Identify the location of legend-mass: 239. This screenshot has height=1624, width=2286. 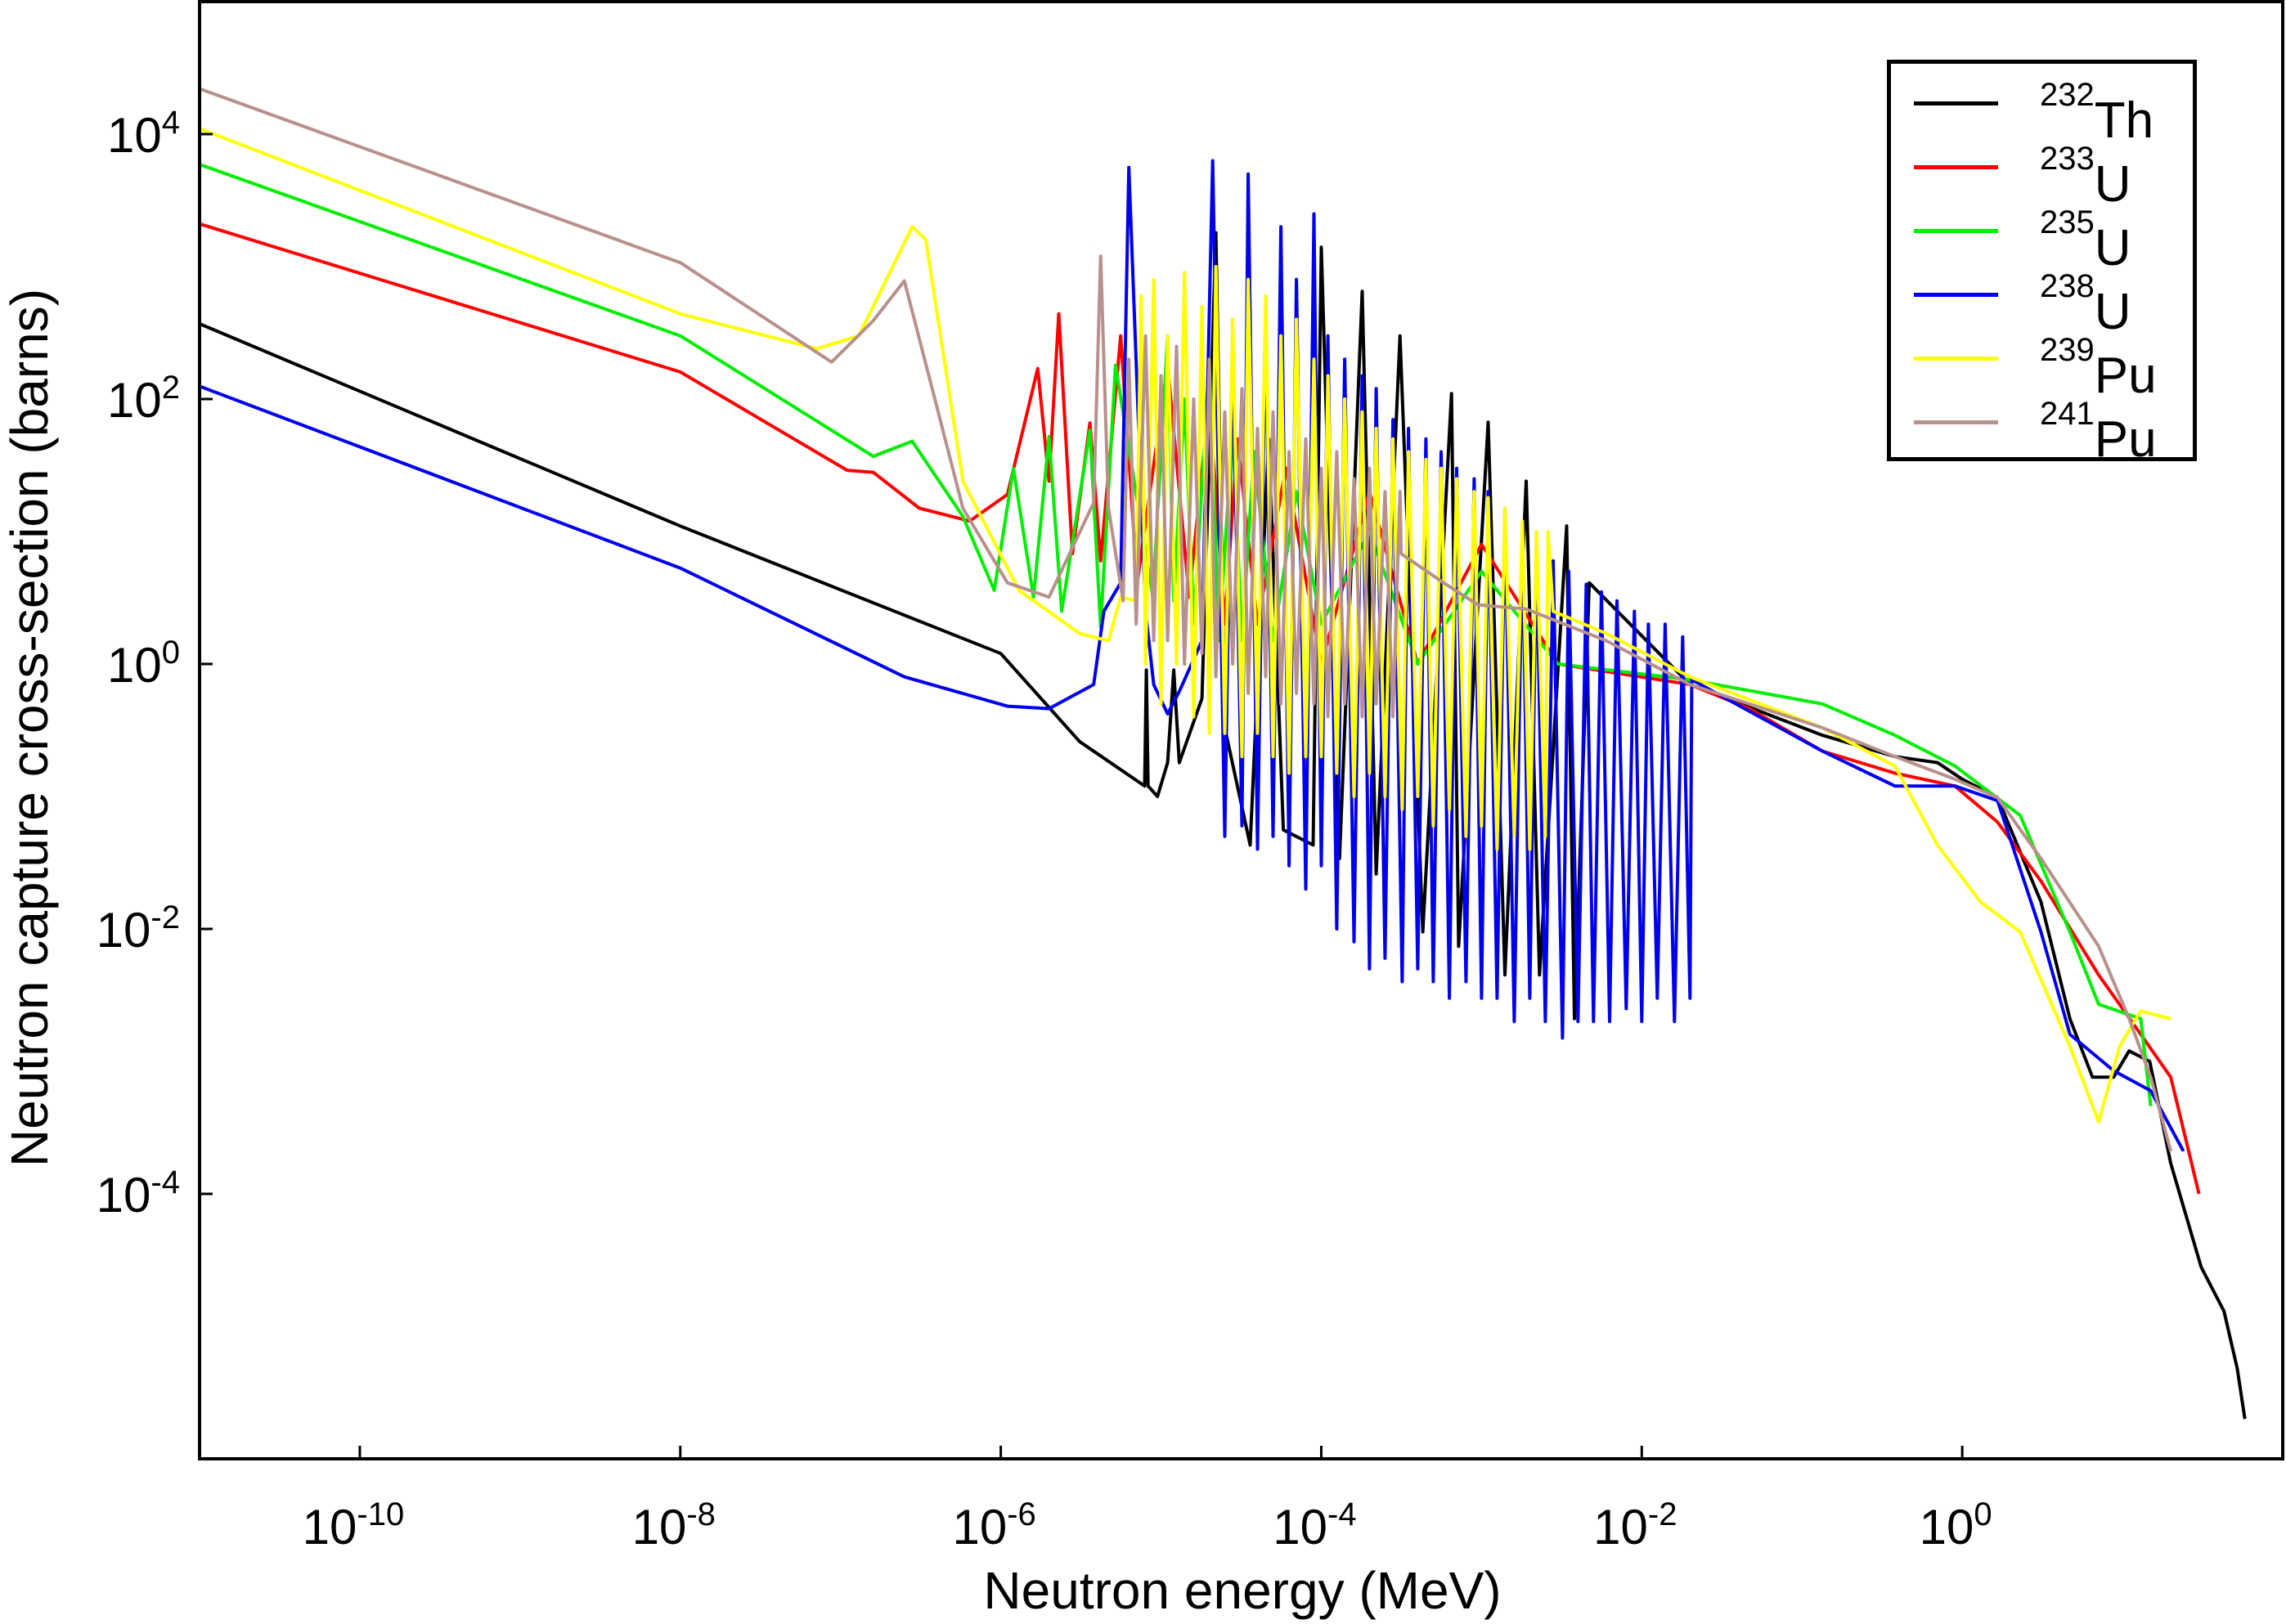
(2068, 350).